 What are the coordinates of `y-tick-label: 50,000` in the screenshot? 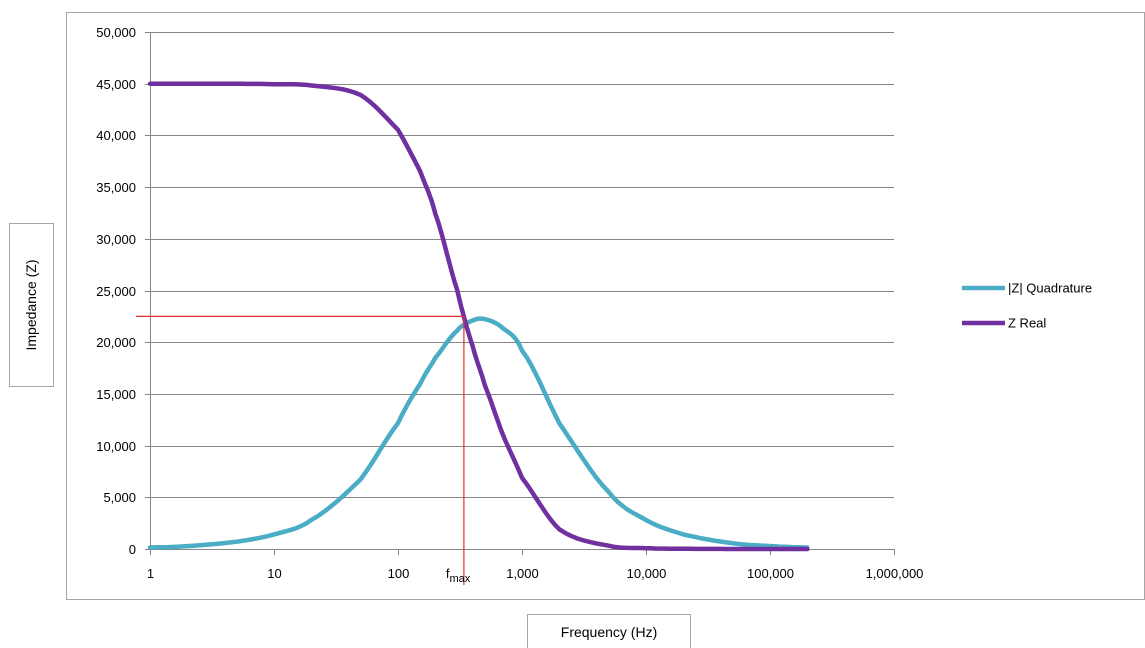 It's located at (116, 32).